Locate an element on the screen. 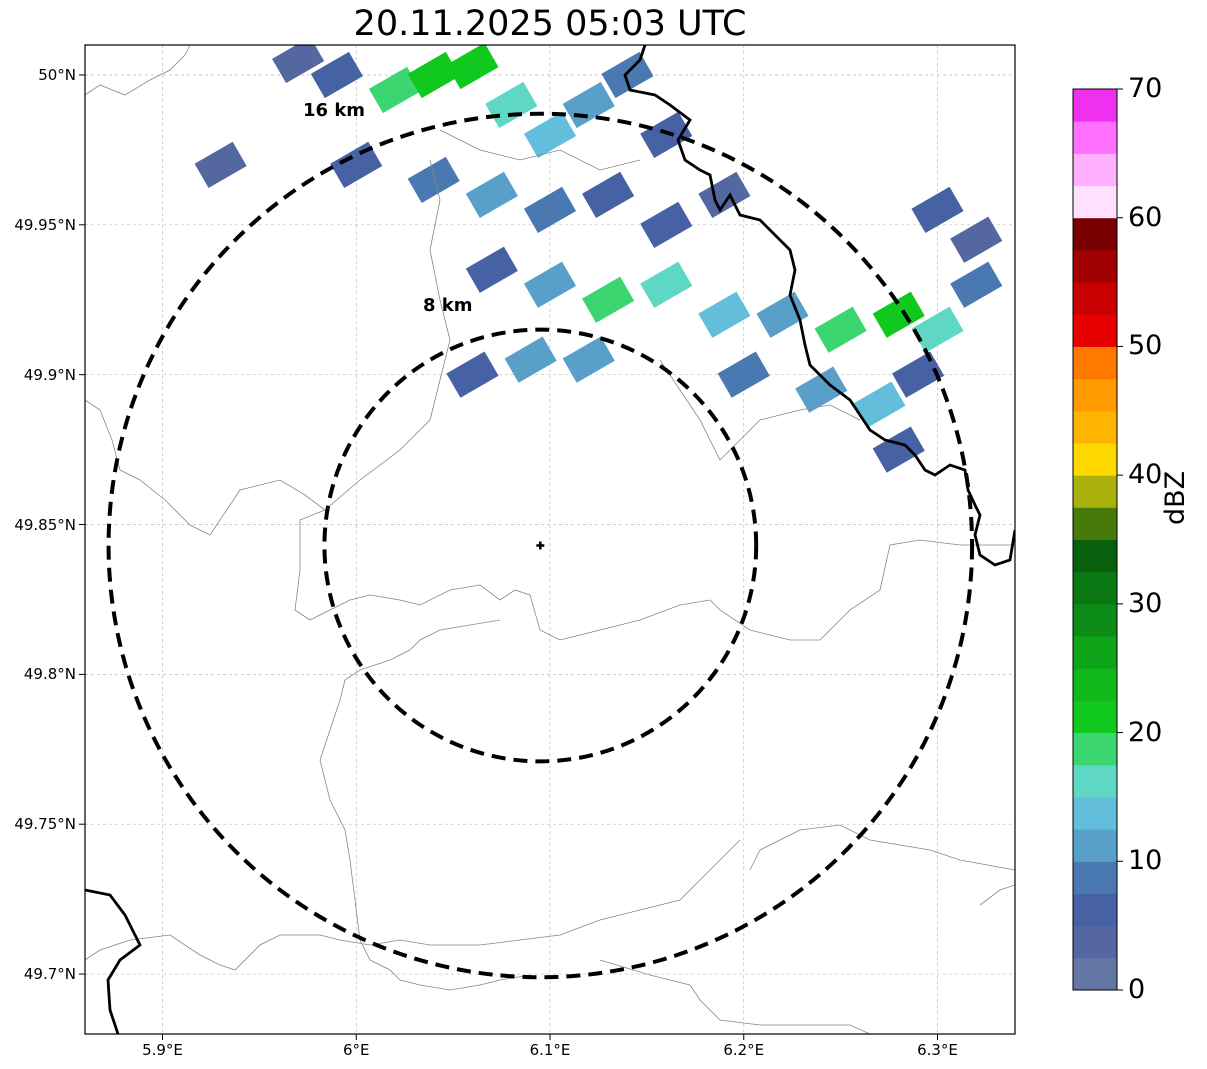 Image resolution: width=1207 pixels, height=1069 pixels. y-ticks is located at coordinates (82, 524).